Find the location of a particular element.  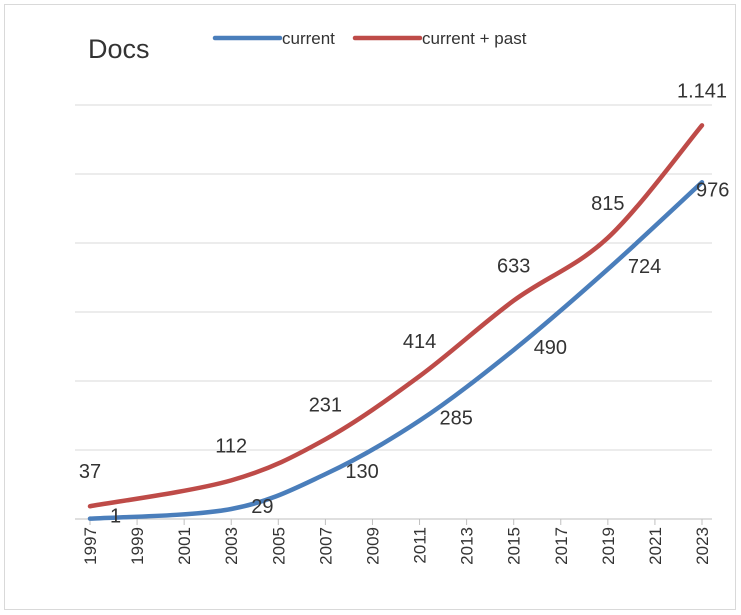

data-label: 724 is located at coordinates (644, 267).